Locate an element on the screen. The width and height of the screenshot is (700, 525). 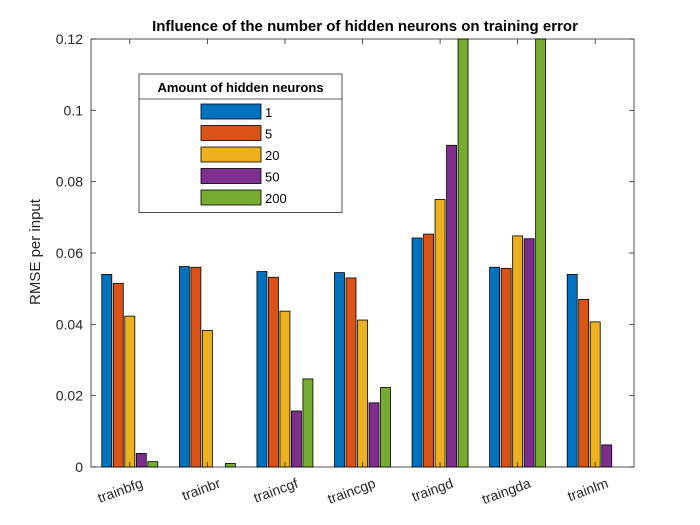
legend-box is located at coordinates (240, 143).